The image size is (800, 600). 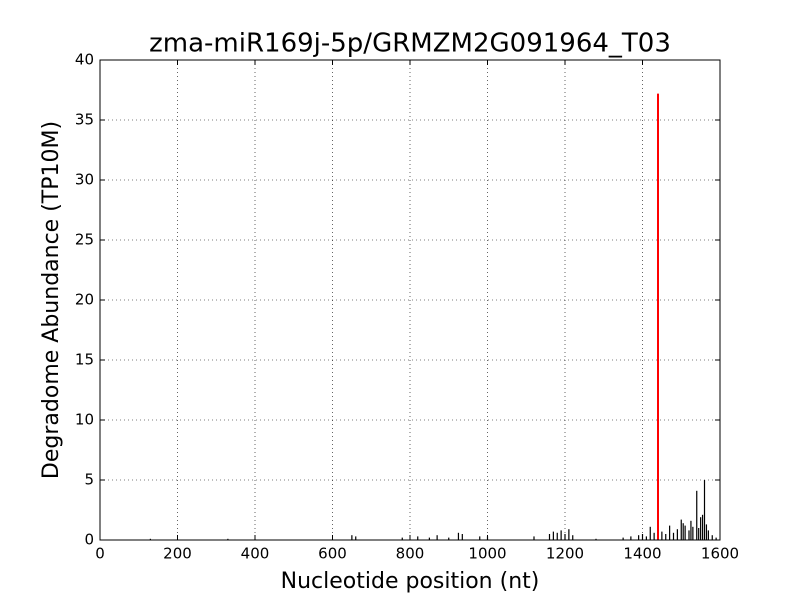 What do you see at coordinates (255, 554) in the screenshot?
I see `x-tick-label: 400` at bounding box center [255, 554].